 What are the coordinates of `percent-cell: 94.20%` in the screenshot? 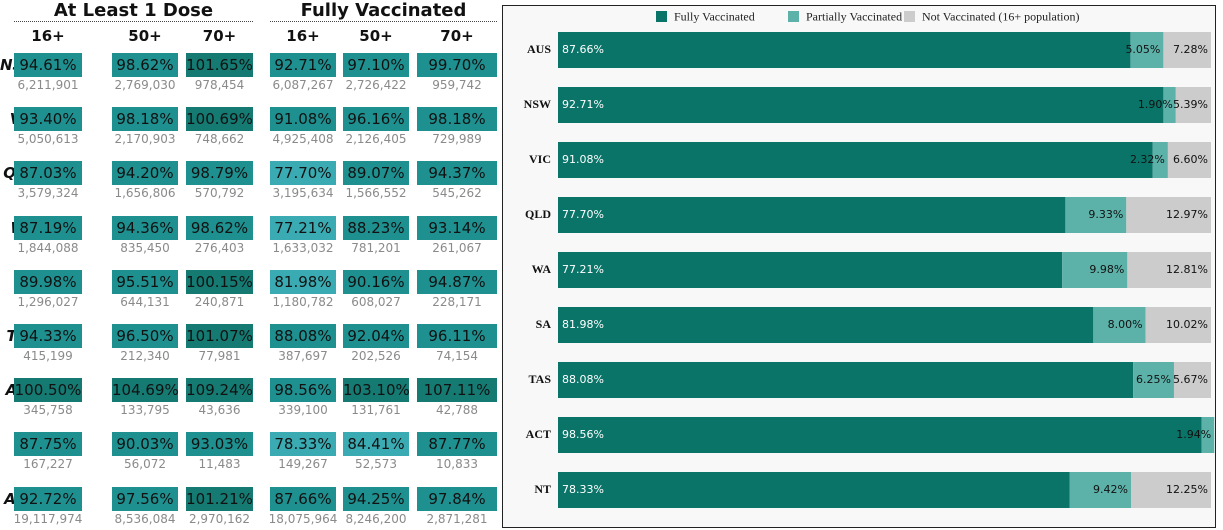 It's located at (145, 173).